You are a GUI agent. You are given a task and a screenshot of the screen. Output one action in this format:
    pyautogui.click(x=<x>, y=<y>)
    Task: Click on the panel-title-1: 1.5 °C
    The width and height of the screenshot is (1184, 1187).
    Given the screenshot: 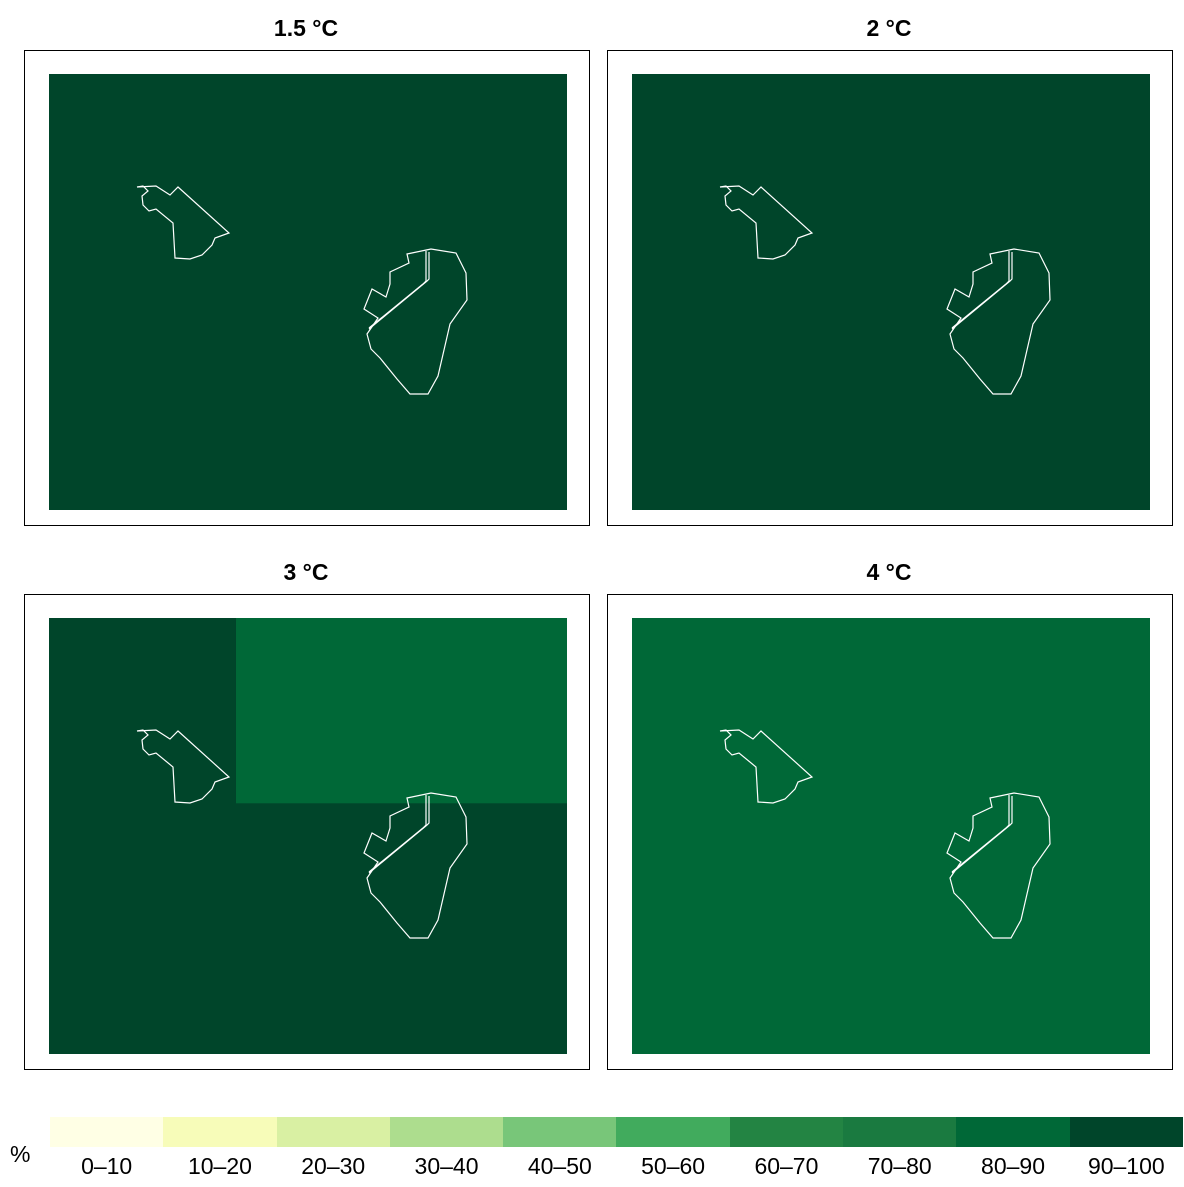 What is the action you would take?
    pyautogui.click(x=306, y=28)
    